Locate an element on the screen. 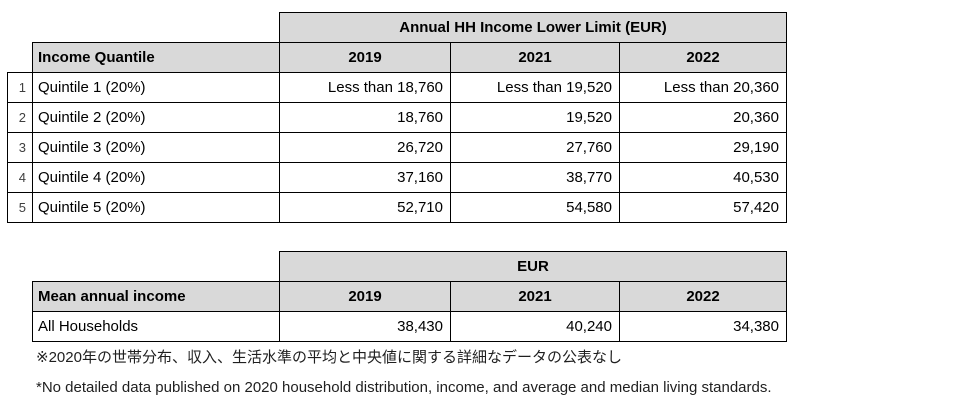  table2-title-row: EUR is located at coordinates (409, 266).